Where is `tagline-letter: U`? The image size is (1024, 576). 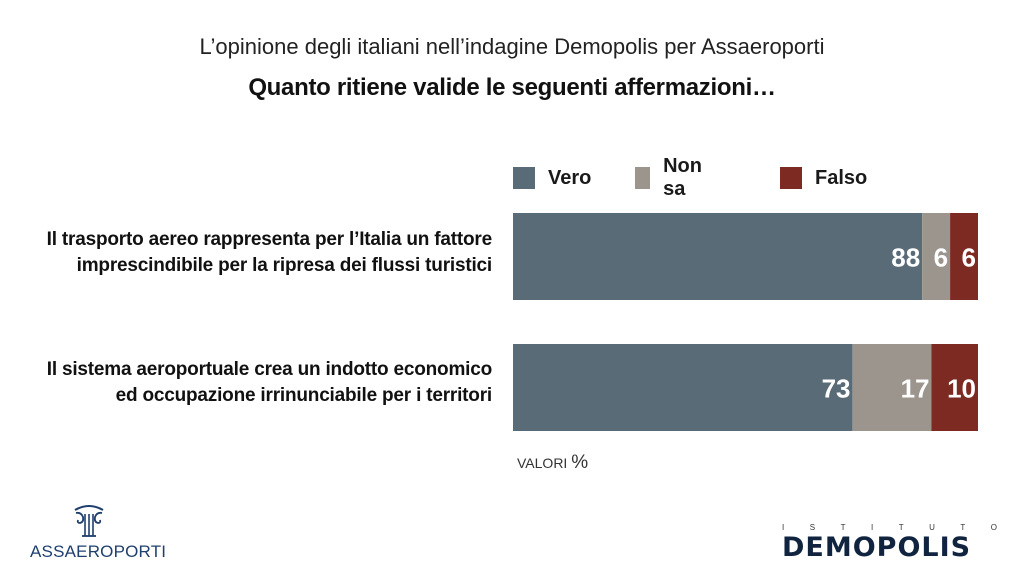
tagline-letter: U is located at coordinates (932, 527).